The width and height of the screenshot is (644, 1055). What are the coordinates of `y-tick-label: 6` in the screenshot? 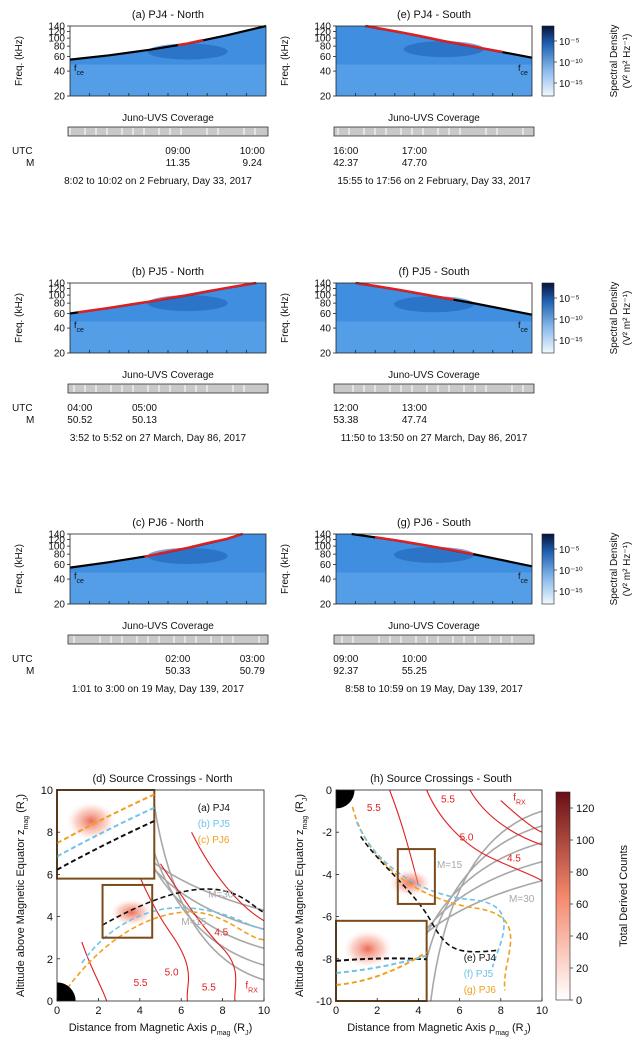 It's located at (50, 875).